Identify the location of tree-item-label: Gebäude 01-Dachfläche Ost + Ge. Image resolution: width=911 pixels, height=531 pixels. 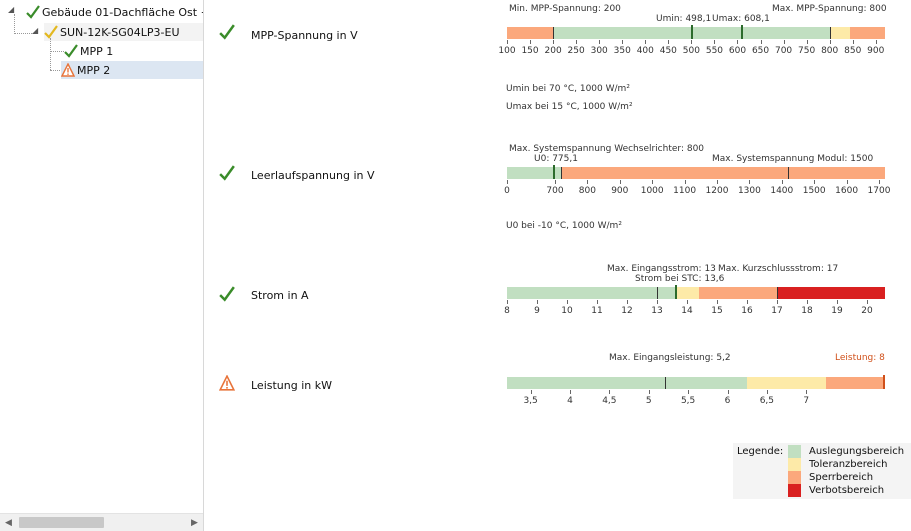
(122, 12).